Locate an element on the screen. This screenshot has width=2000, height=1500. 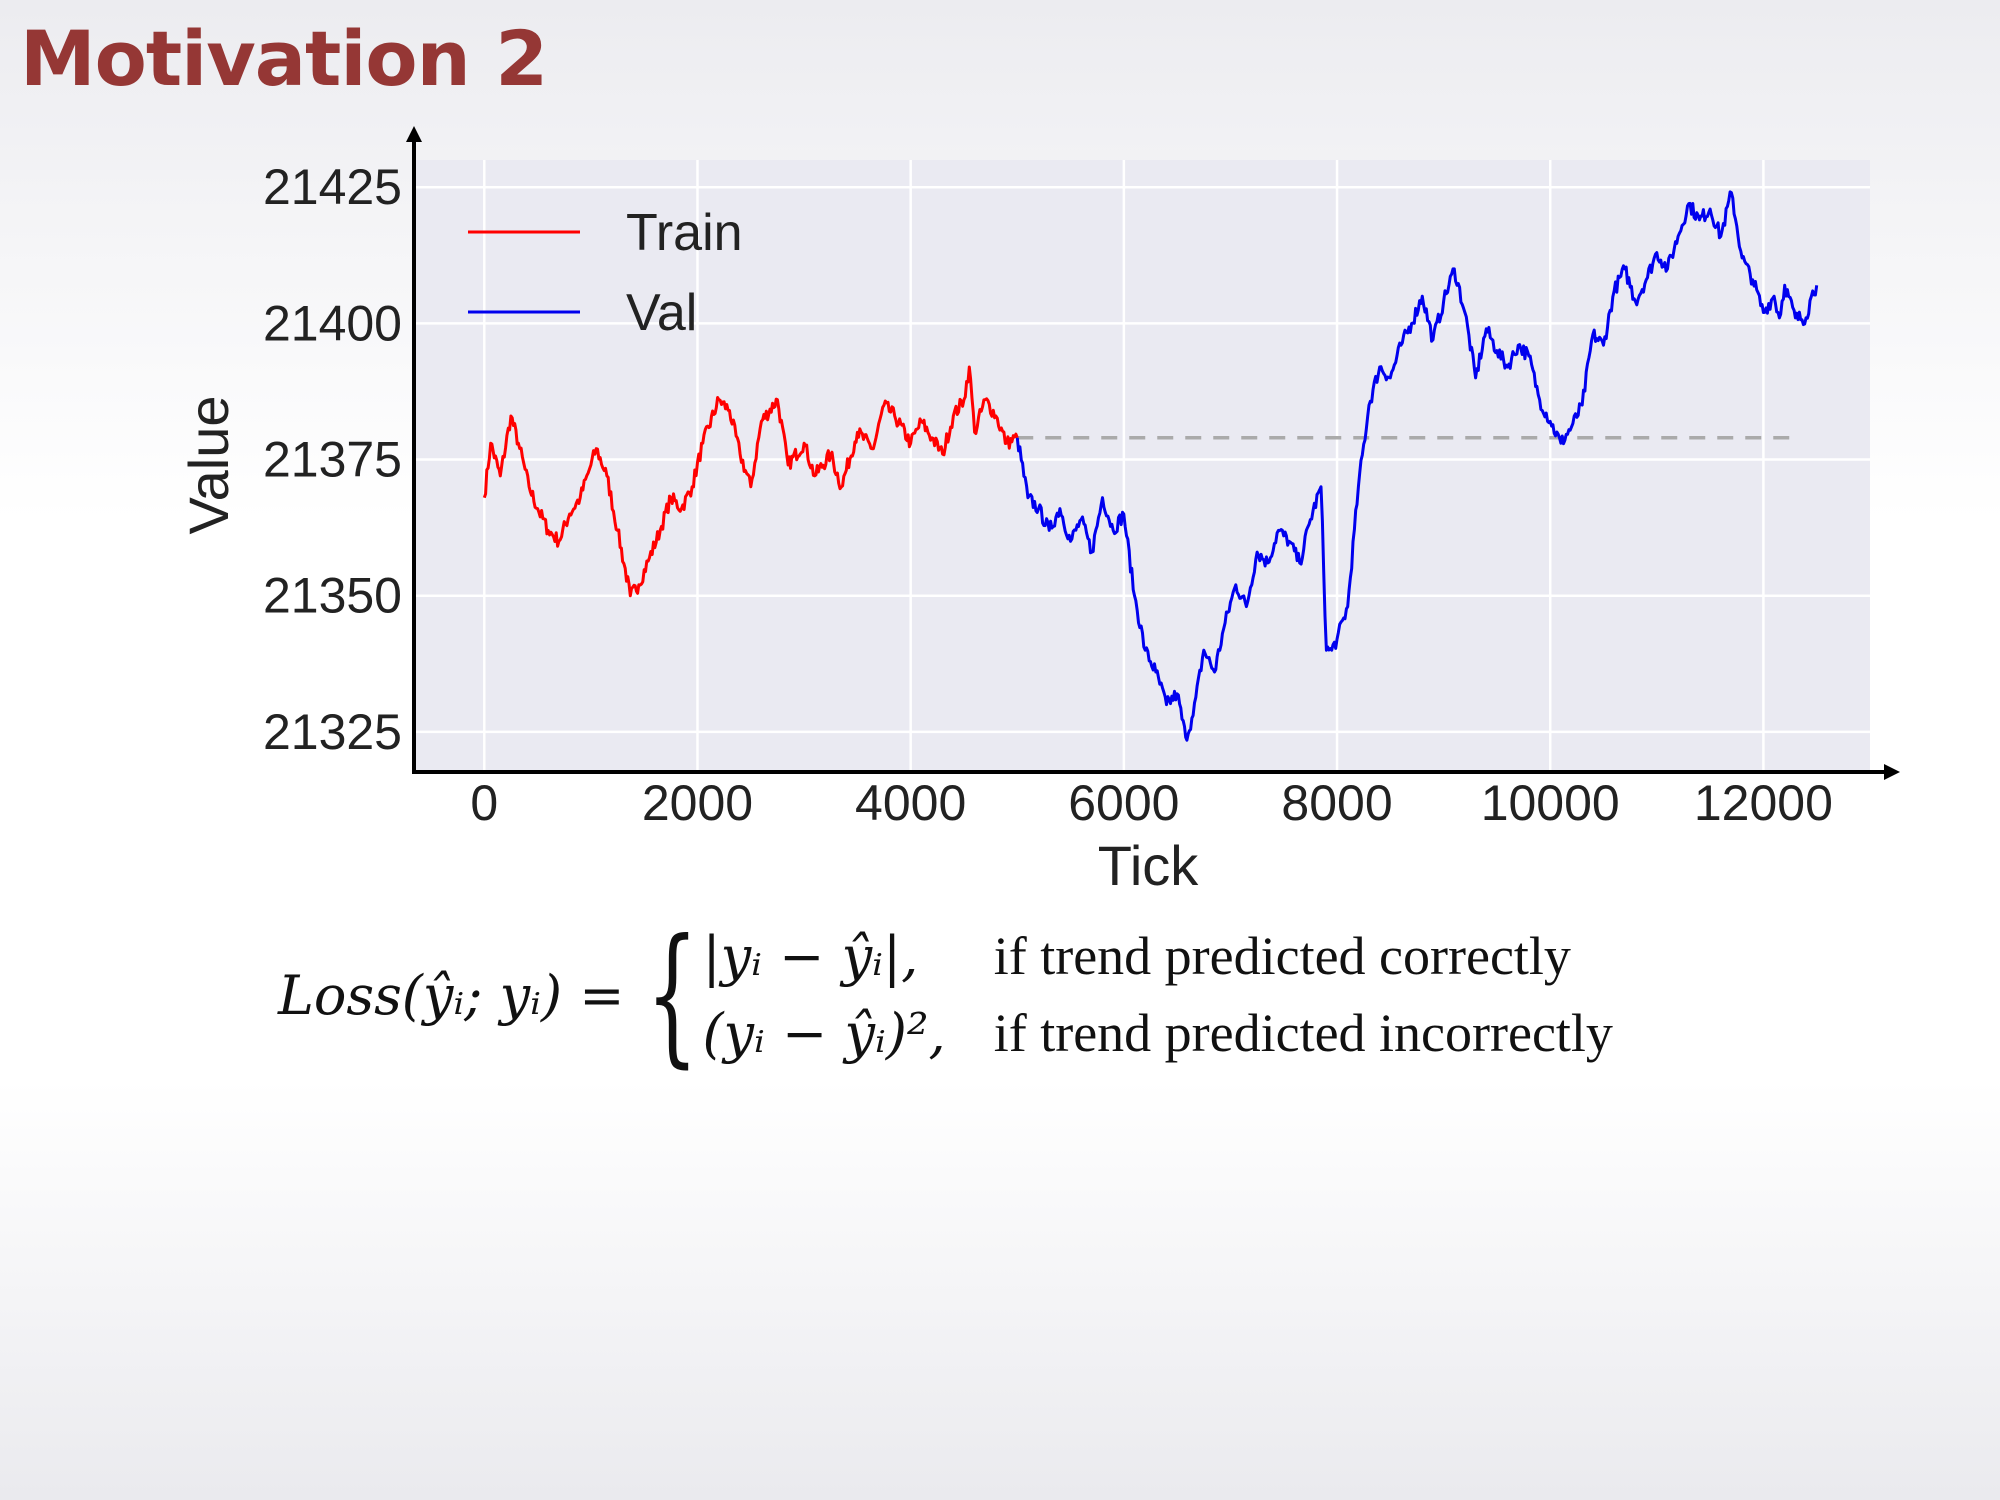
legend-label-val: Val is located at coordinates (661, 313).